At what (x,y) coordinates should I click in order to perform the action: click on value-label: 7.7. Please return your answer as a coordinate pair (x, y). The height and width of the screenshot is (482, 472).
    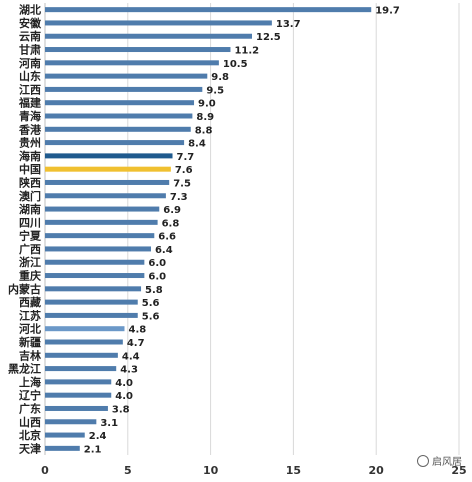
    Looking at the image, I should click on (186, 157).